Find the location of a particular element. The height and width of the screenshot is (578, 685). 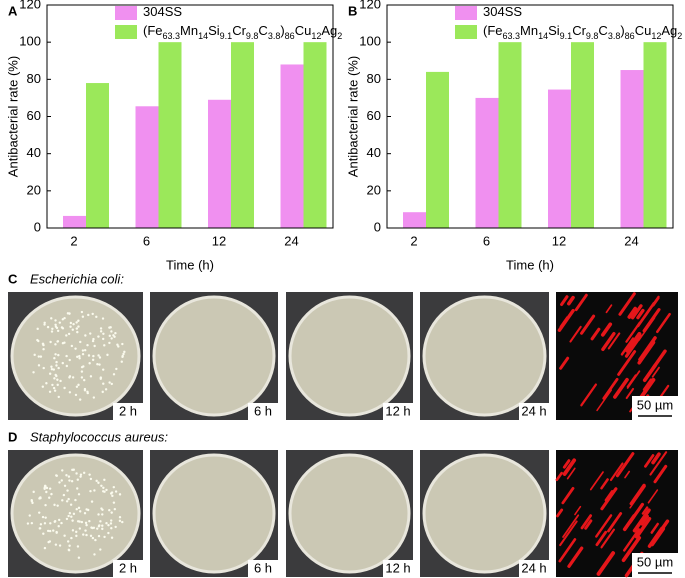

time-label: 6 h is located at coordinates (263, 567).